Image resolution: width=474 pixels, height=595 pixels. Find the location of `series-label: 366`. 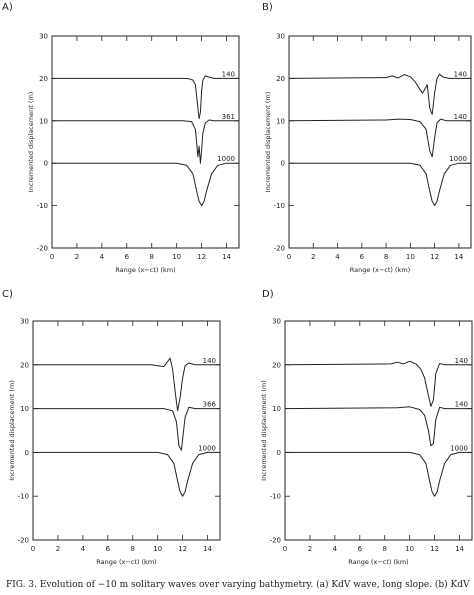

series-label: 366 is located at coordinates (210, 405).